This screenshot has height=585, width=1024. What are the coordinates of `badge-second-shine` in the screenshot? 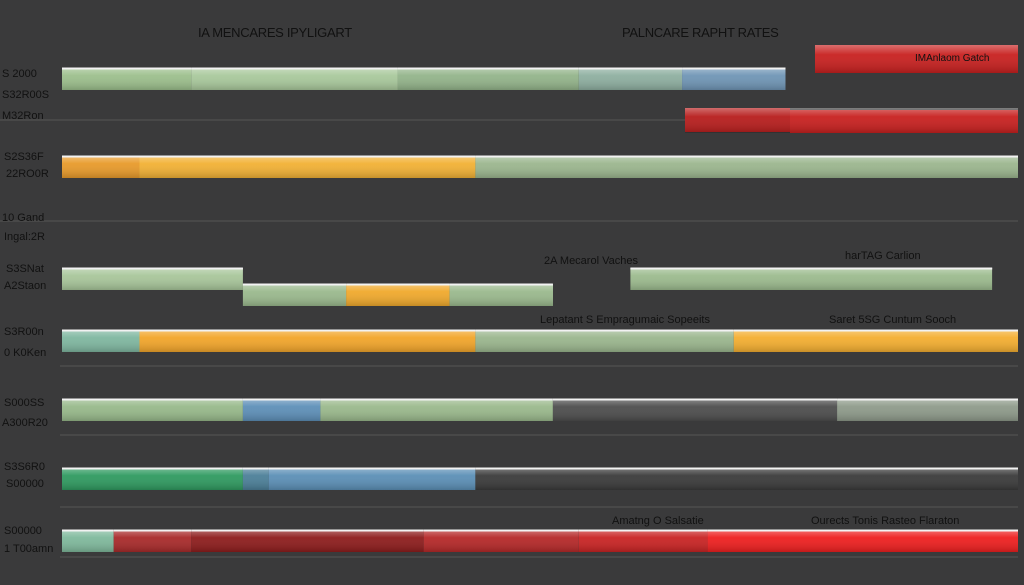 It's located at (851, 120).